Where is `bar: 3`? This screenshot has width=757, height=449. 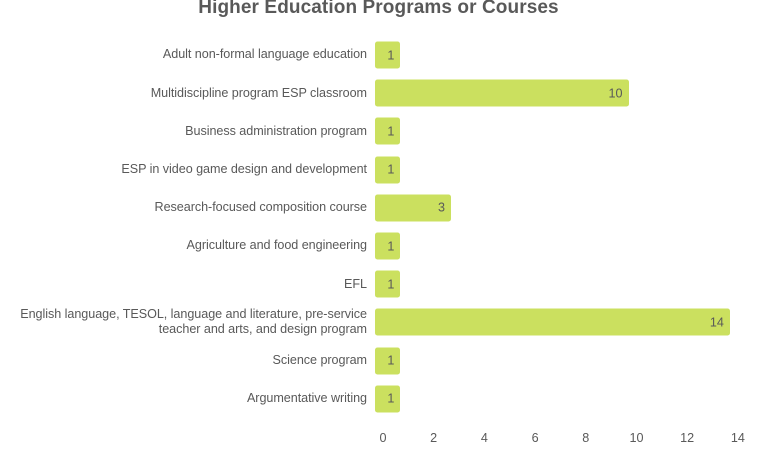 bar: 3 is located at coordinates (413, 208).